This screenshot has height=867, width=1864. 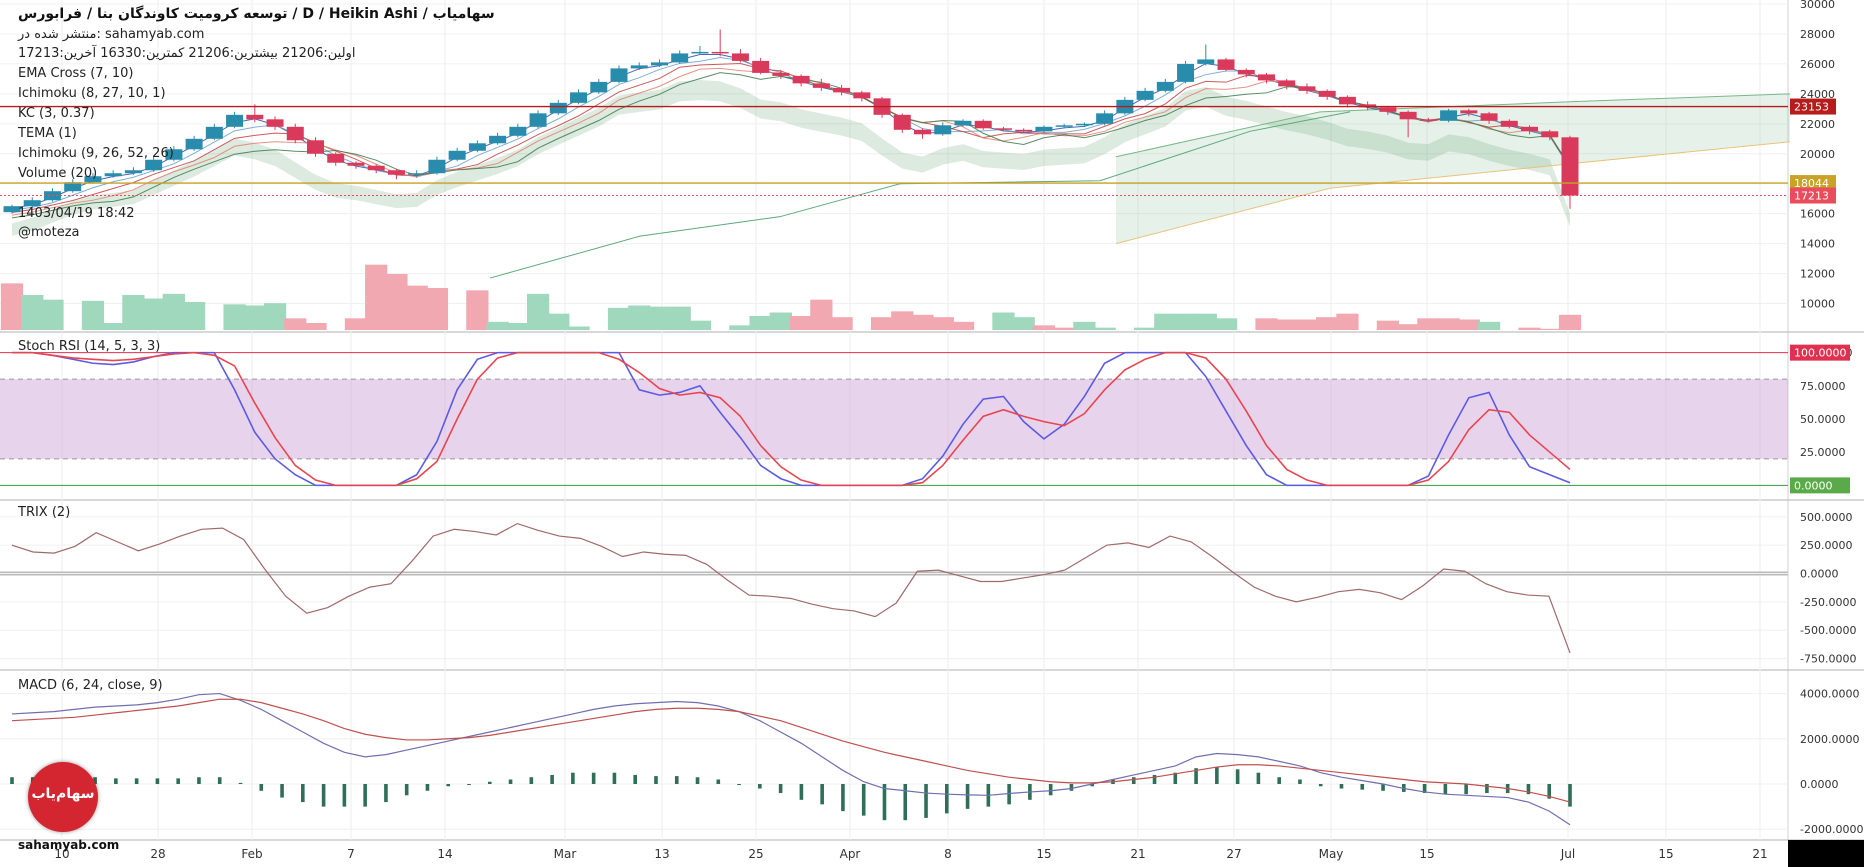 I want to click on indicator-ema-cross: EMA Cross (7, 10), so click(x=76, y=73).